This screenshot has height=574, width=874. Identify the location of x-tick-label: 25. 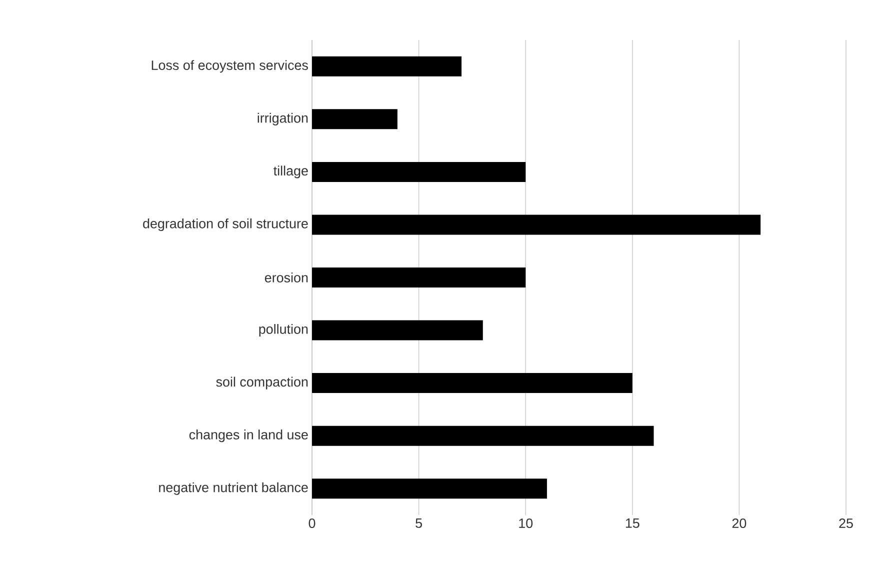
(846, 523).